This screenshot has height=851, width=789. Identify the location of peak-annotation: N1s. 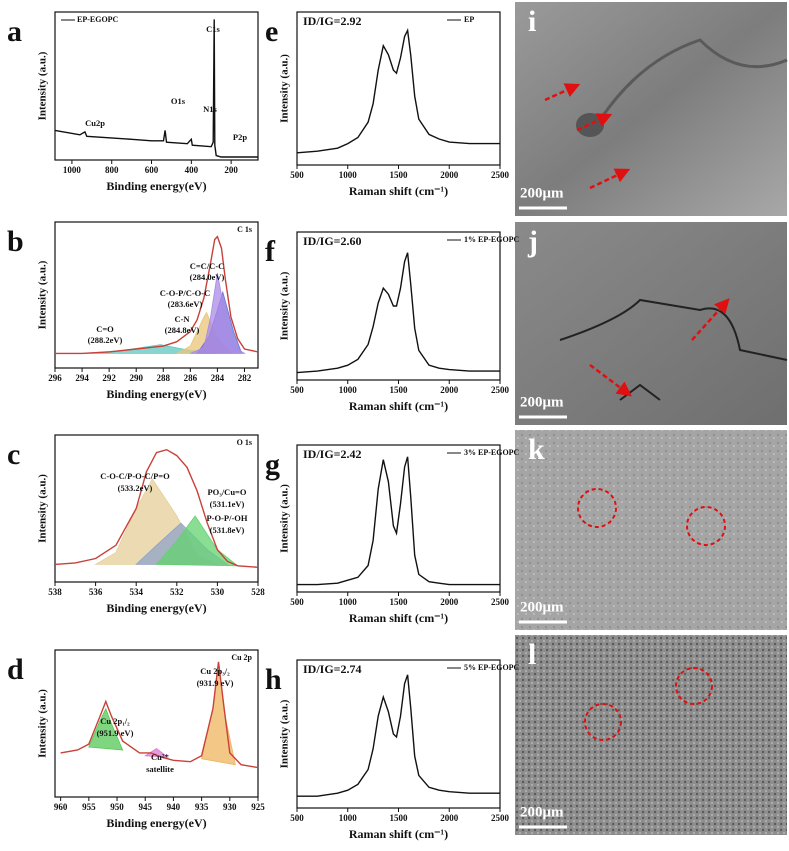
(210, 109).